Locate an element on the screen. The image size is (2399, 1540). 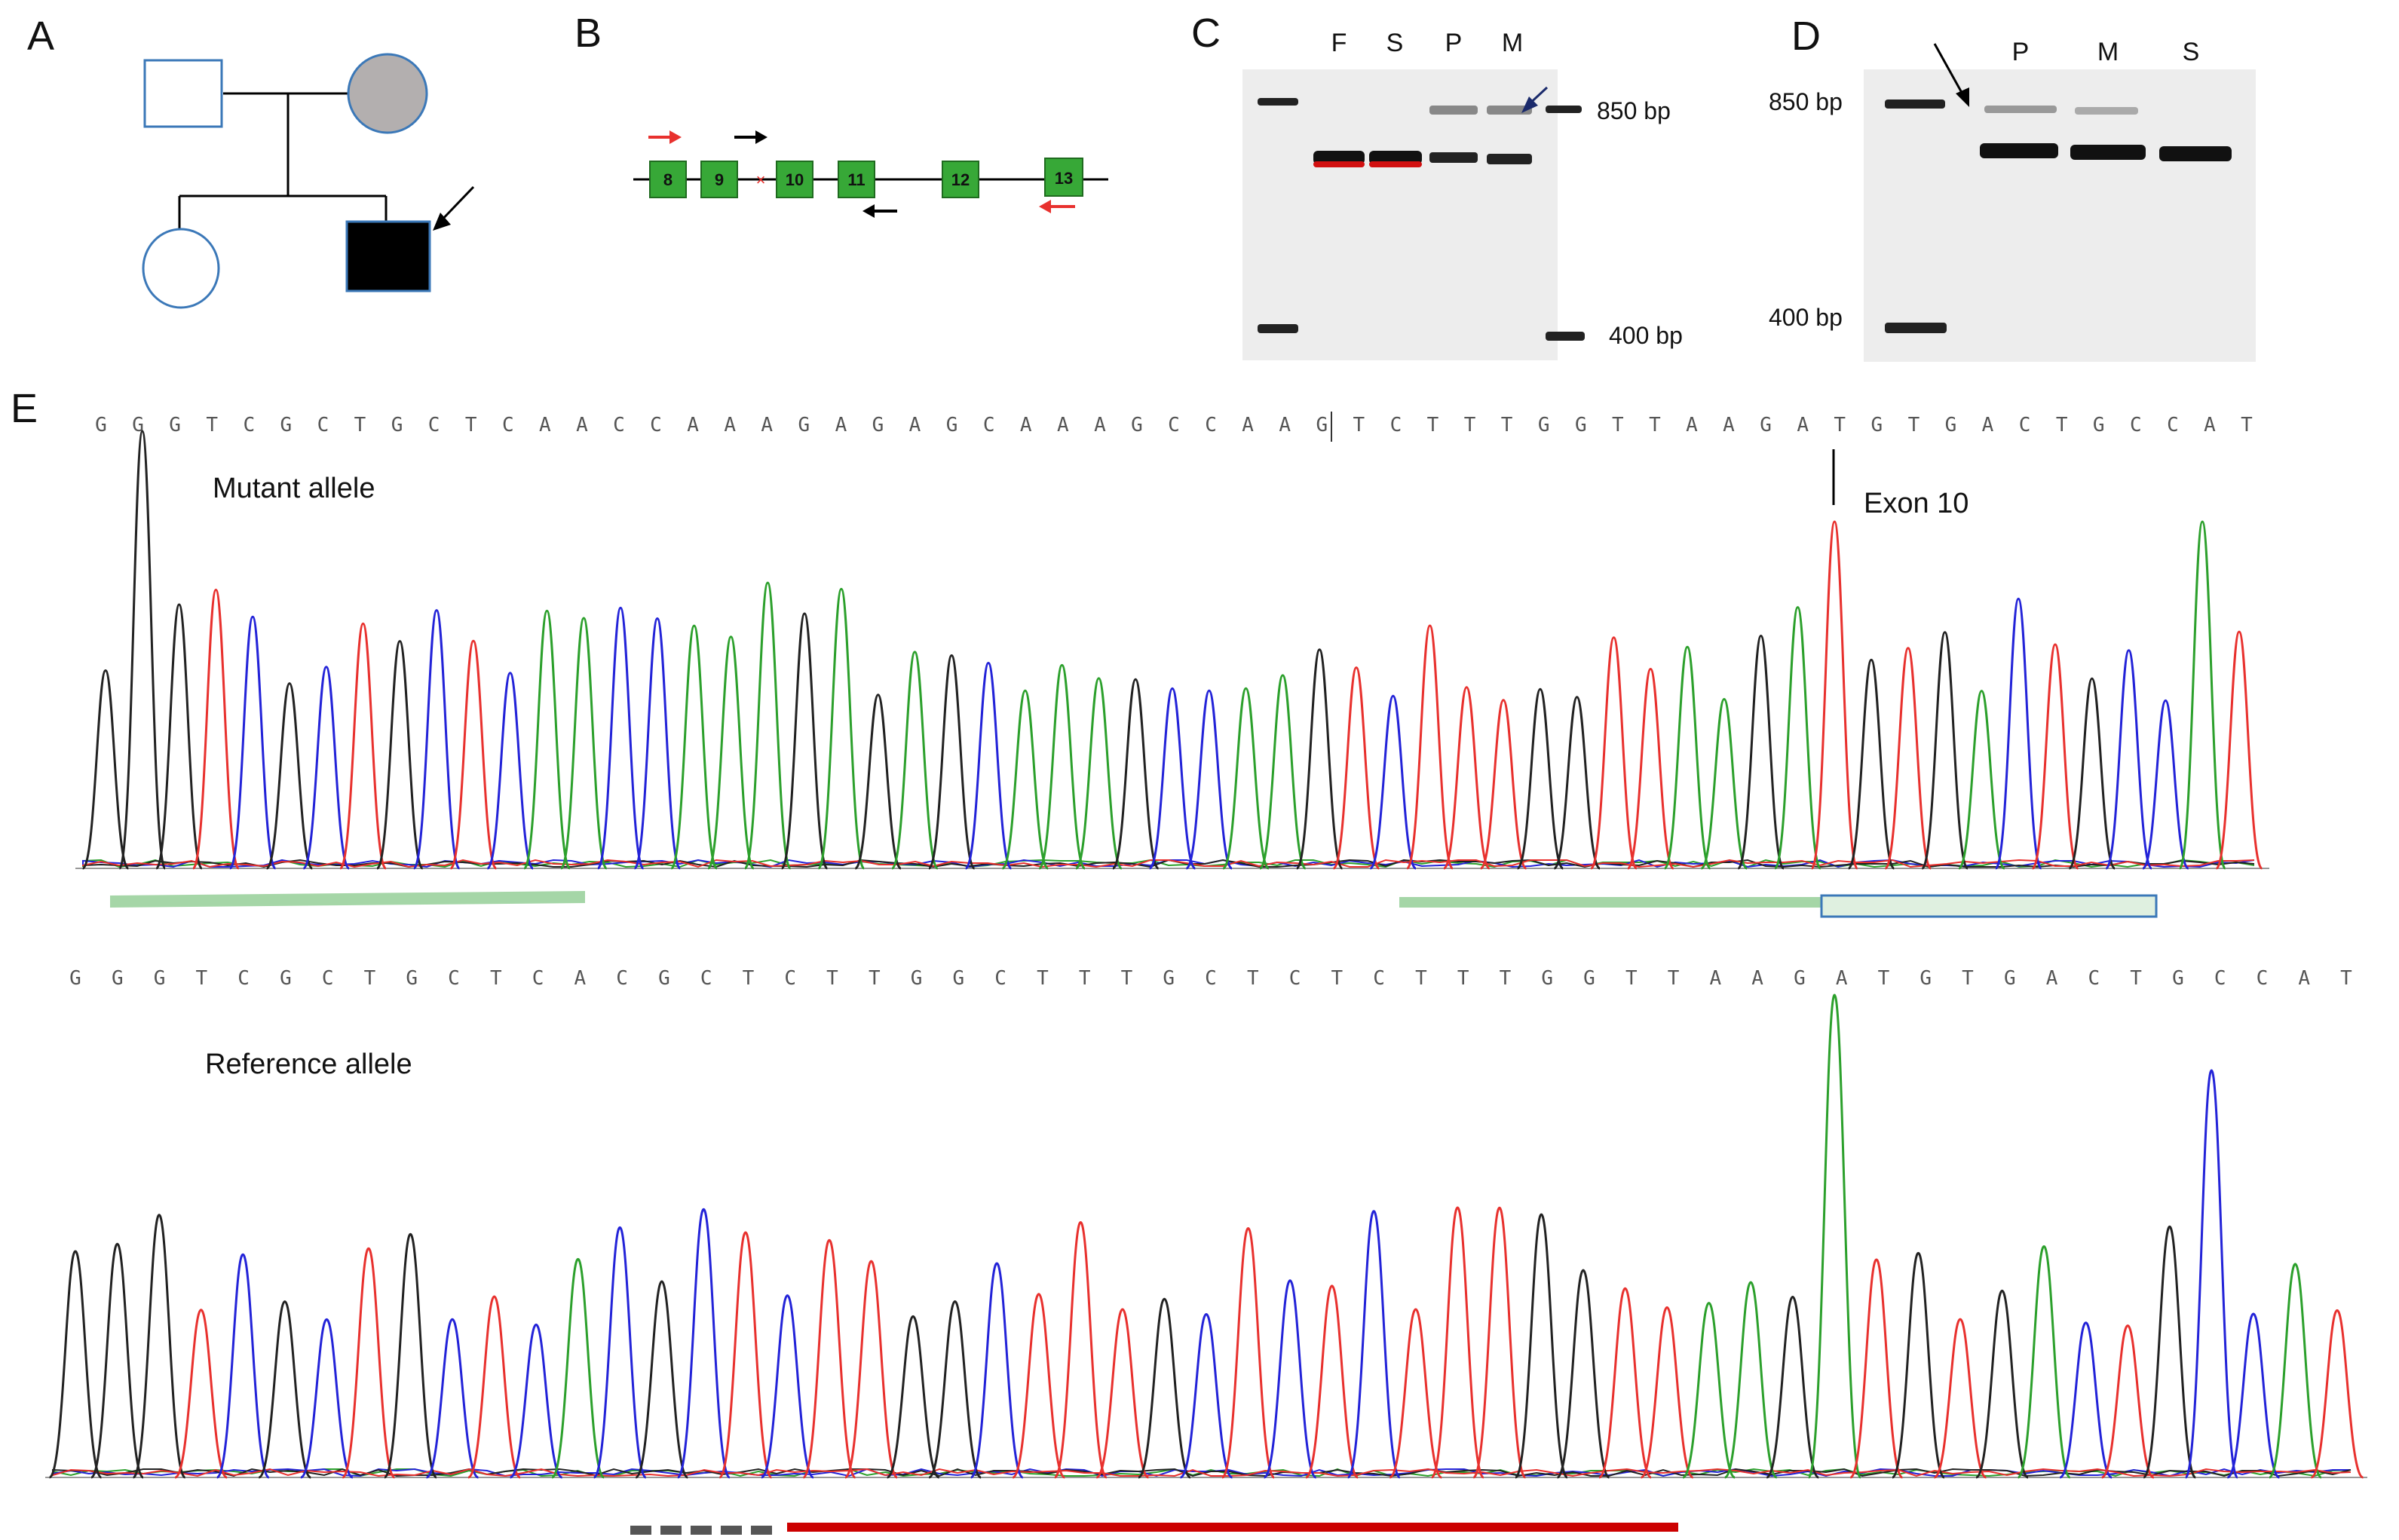
proband-arrow-shaft is located at coordinates (456, 205).